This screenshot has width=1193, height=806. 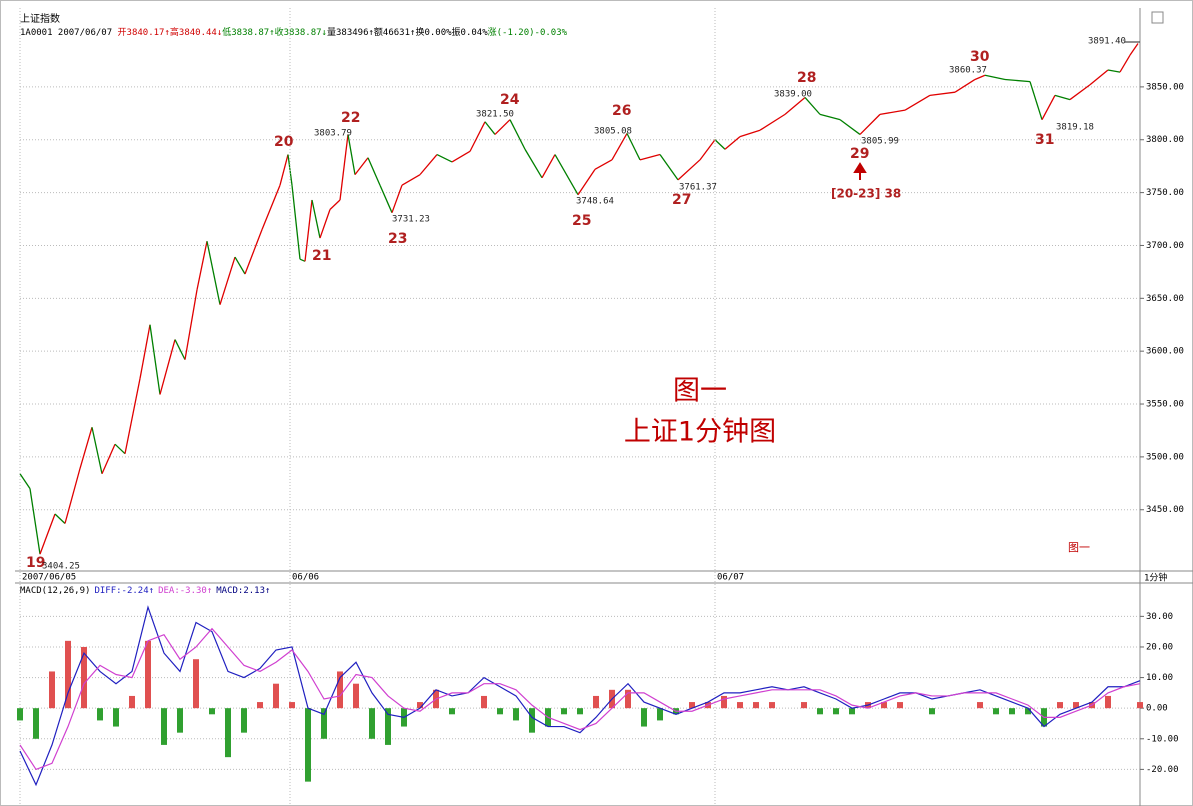 I want to click on wave-label: 25, so click(x=581, y=221).